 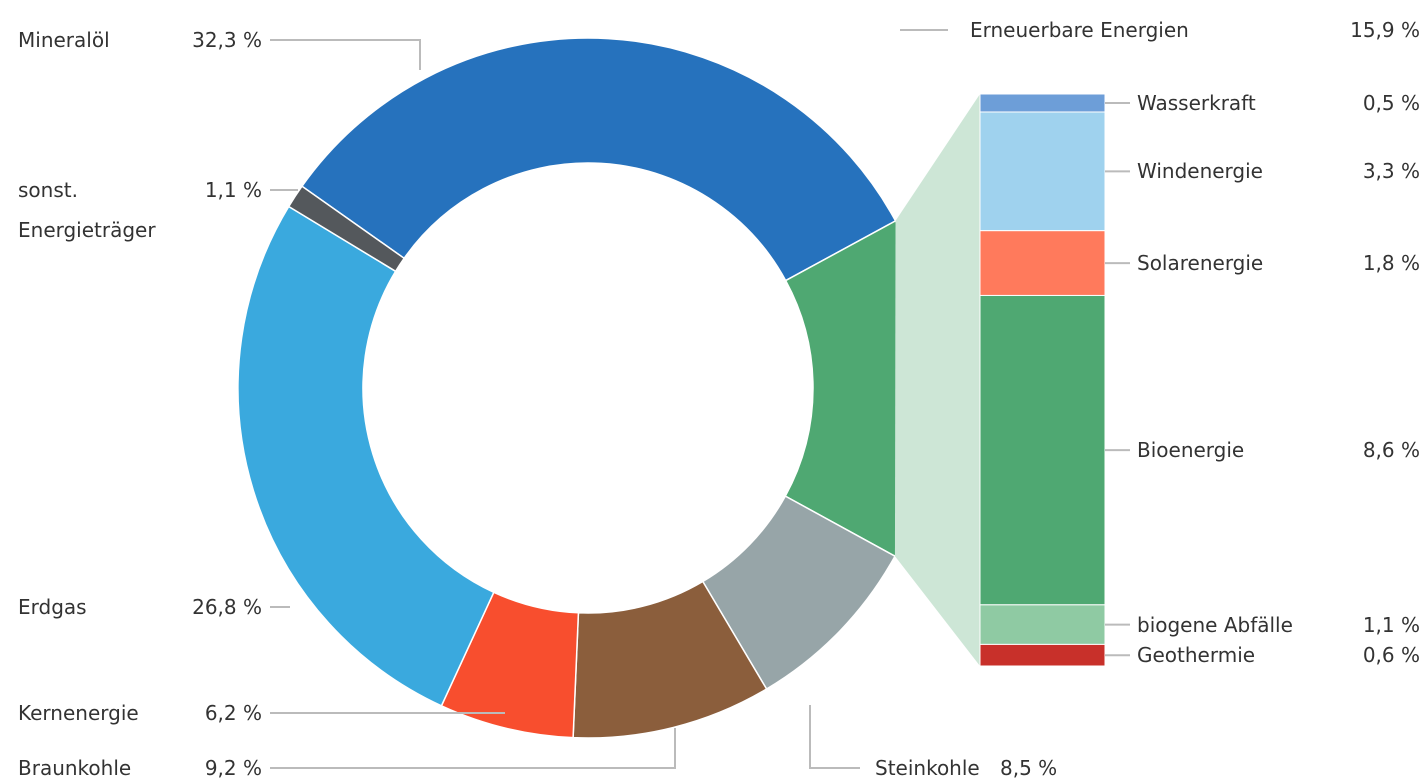 I want to click on value-label: 15,9 %, so click(x=1385, y=30).